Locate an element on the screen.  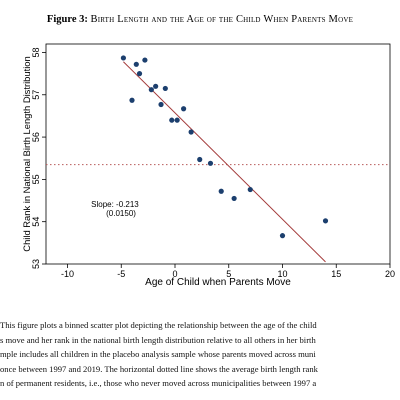
y-axis-ticks: 53 54 55 56 57 58 is located at coordinates (38, 158).